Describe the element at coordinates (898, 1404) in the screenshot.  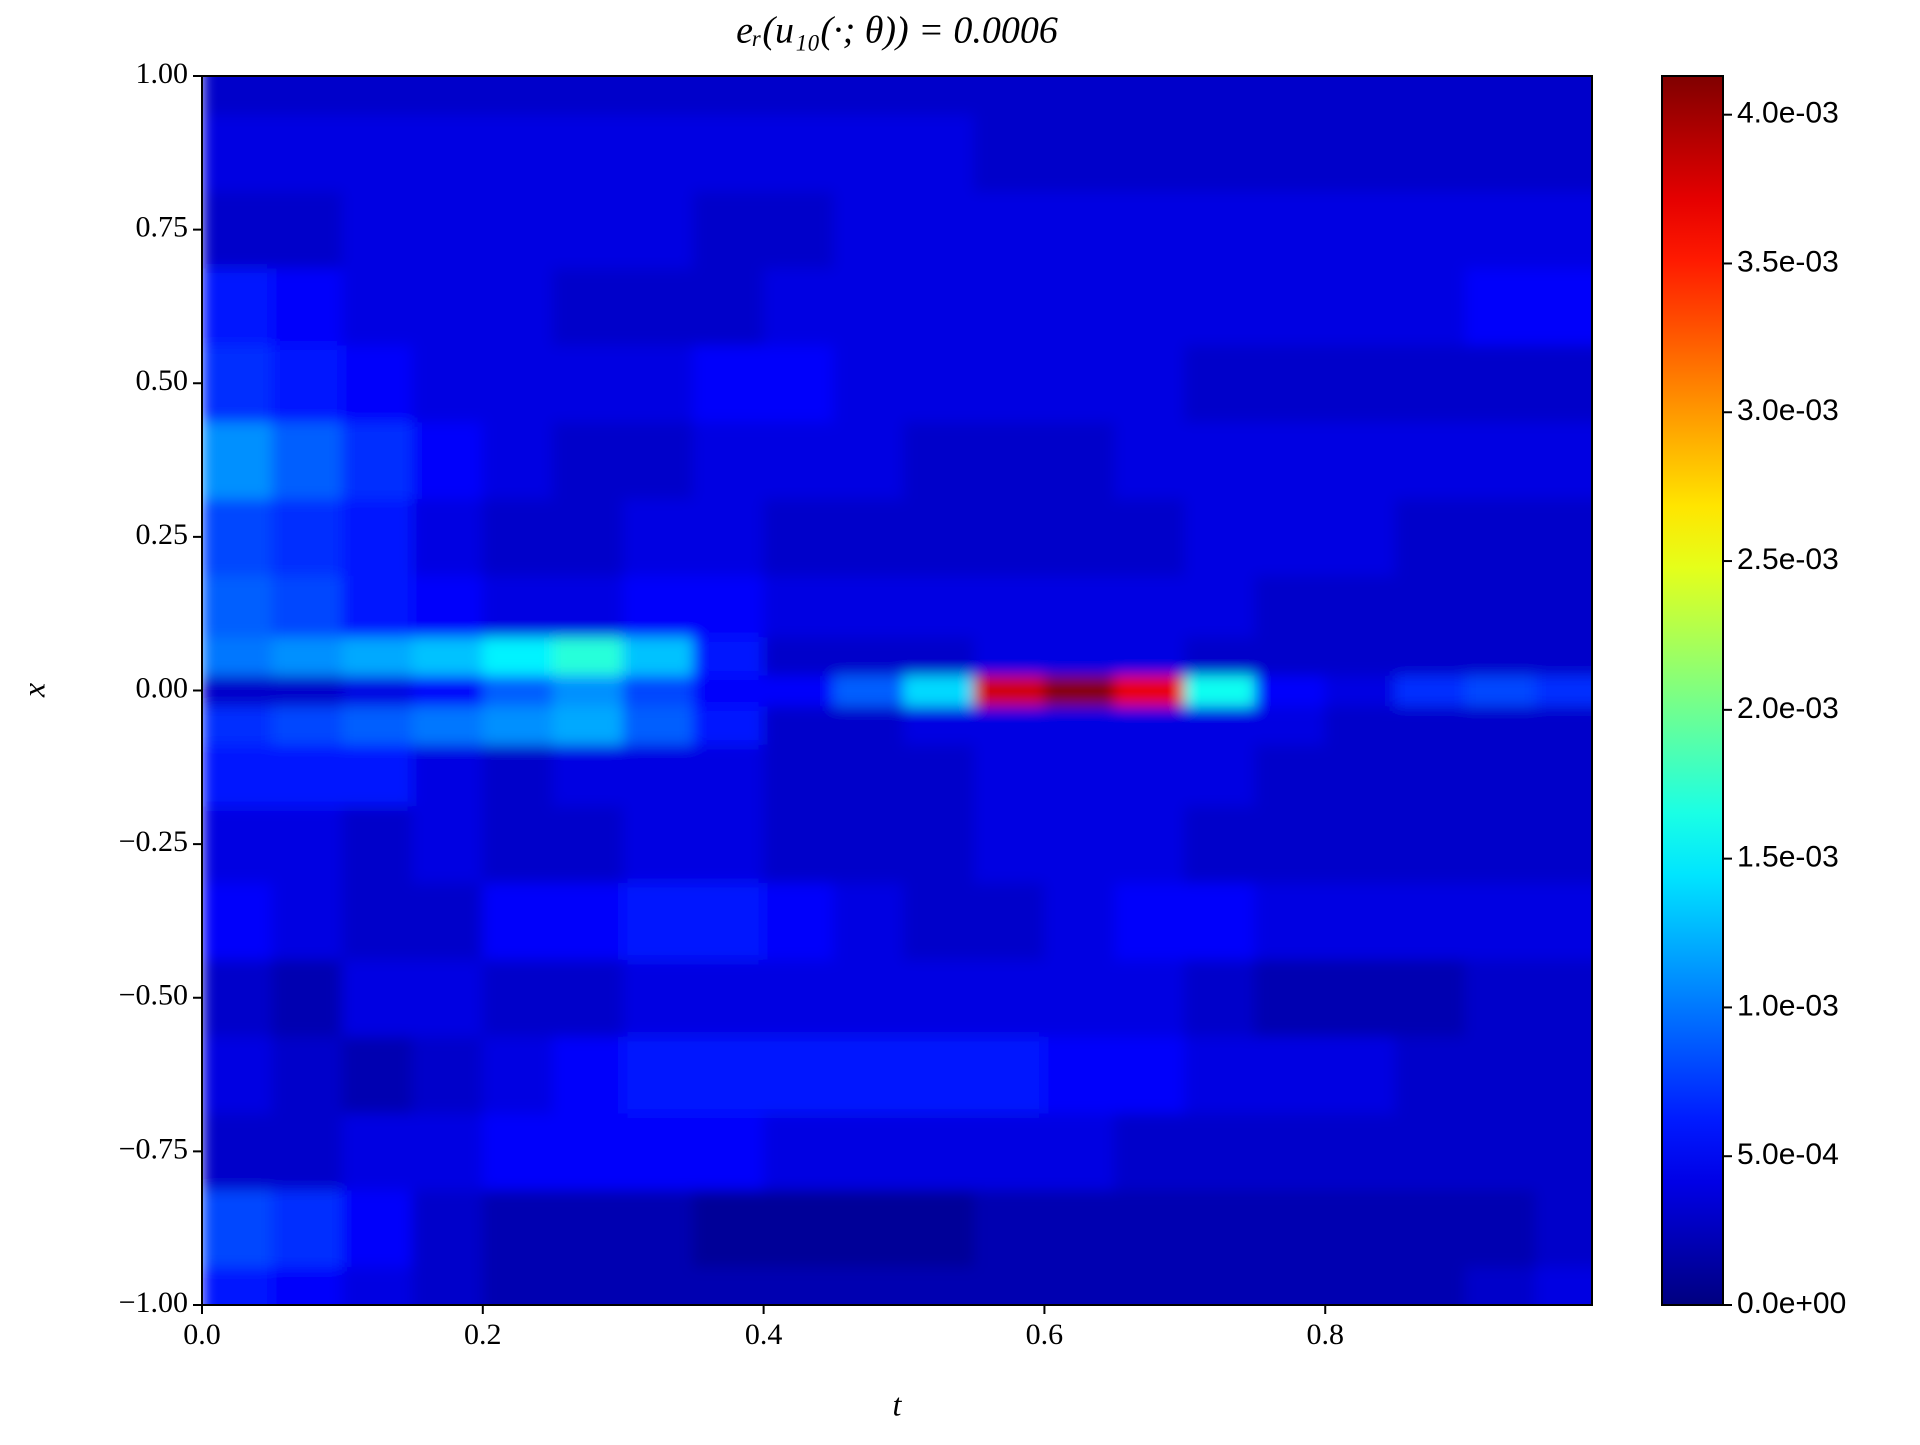
I see `x-axis-label: t` at that location.